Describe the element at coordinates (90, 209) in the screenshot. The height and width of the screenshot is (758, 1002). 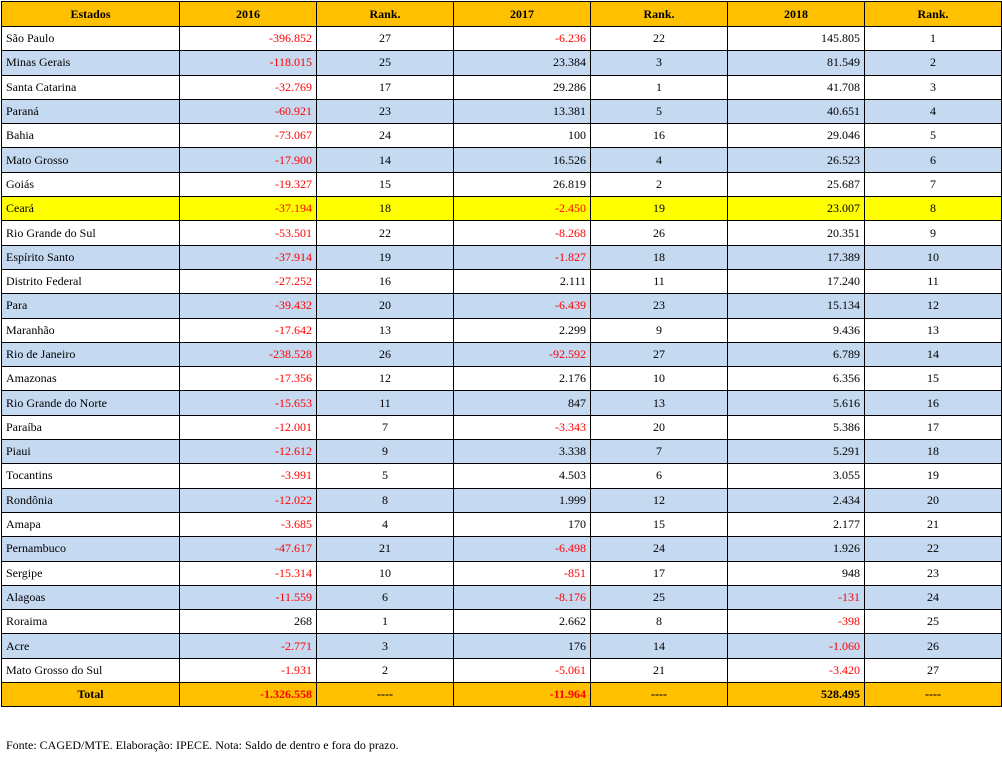
I see `state-cell: Ceará` at that location.